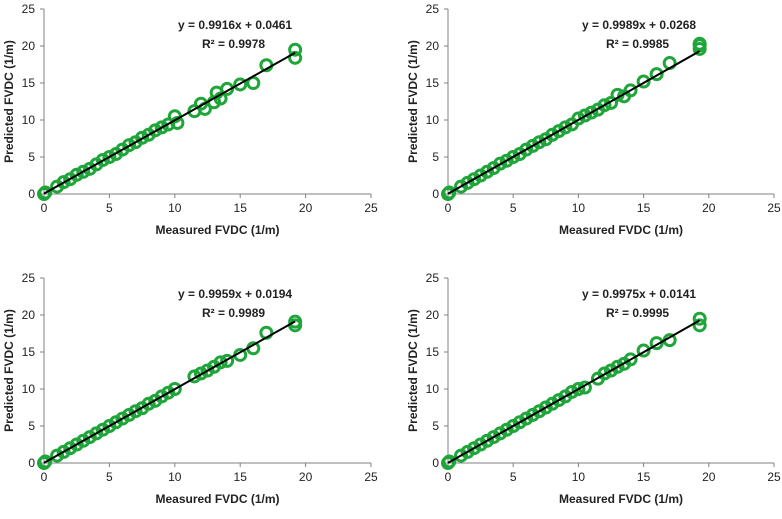 The height and width of the screenshot is (519, 782). What do you see at coordinates (639, 294) in the screenshot?
I see `regression-equation: y = 0.9975x + 0.0141` at bounding box center [639, 294].